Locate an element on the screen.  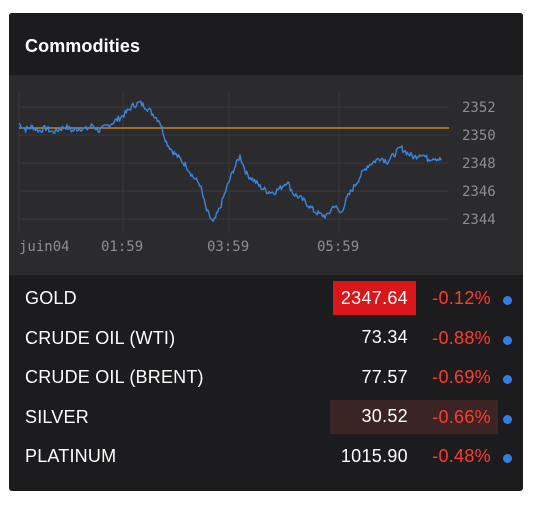
commodity-price: 73.34 is located at coordinates (384, 337).